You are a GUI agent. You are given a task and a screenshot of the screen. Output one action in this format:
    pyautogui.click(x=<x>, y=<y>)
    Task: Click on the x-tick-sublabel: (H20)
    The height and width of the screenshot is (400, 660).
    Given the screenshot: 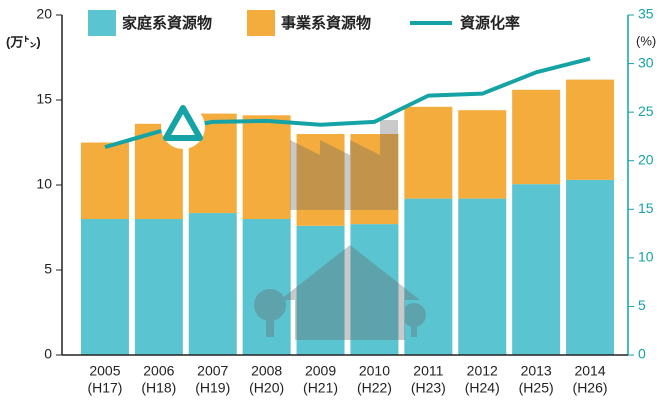 What is the action you would take?
    pyautogui.click(x=266, y=388)
    